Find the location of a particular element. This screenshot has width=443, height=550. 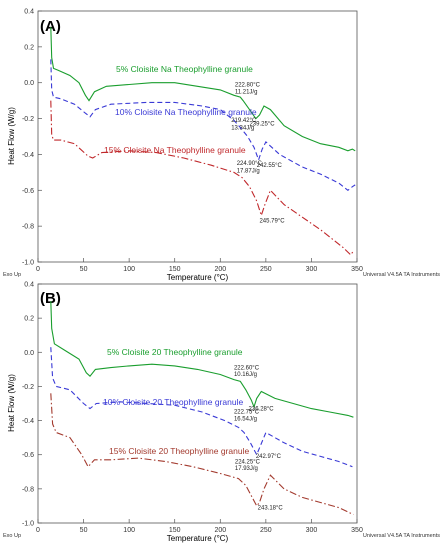

series-label: 5% Cloisite Na Theophylline granule is located at coordinates (184, 69).